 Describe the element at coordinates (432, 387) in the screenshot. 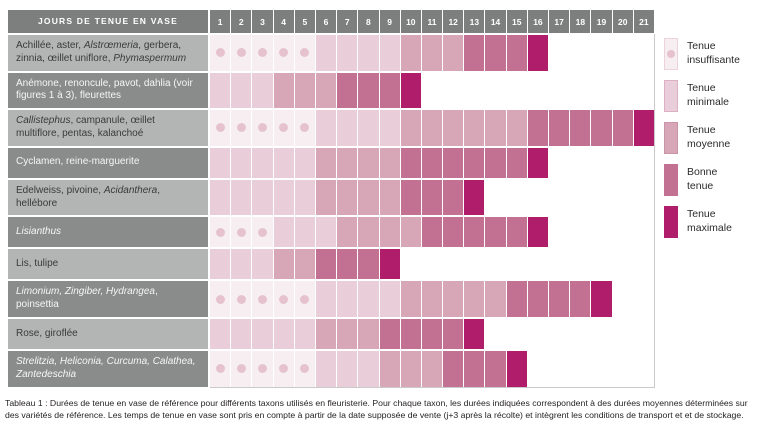

I see `table-bottom-border` at that location.